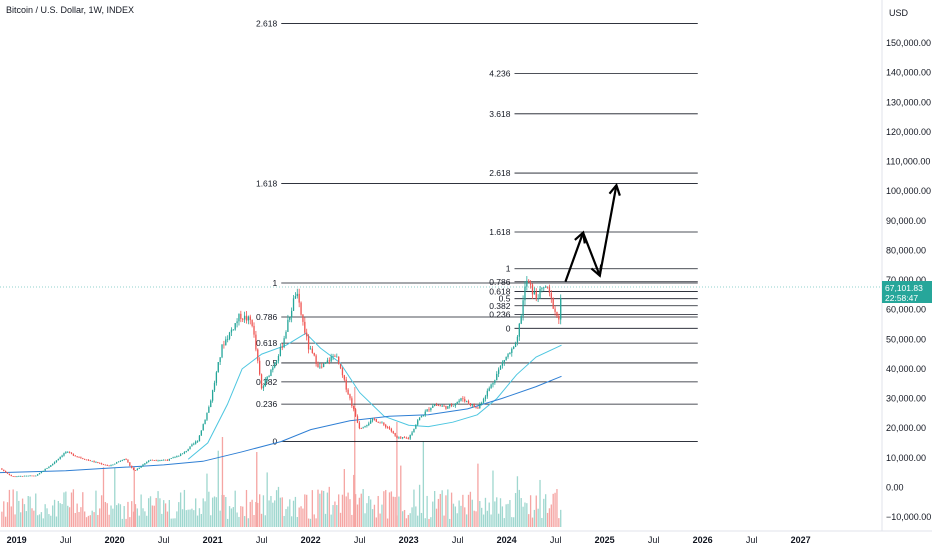 The width and height of the screenshot is (932, 550). Describe the element at coordinates (906, 428) in the screenshot. I see `price-tick-label: 20,000.00` at that location.